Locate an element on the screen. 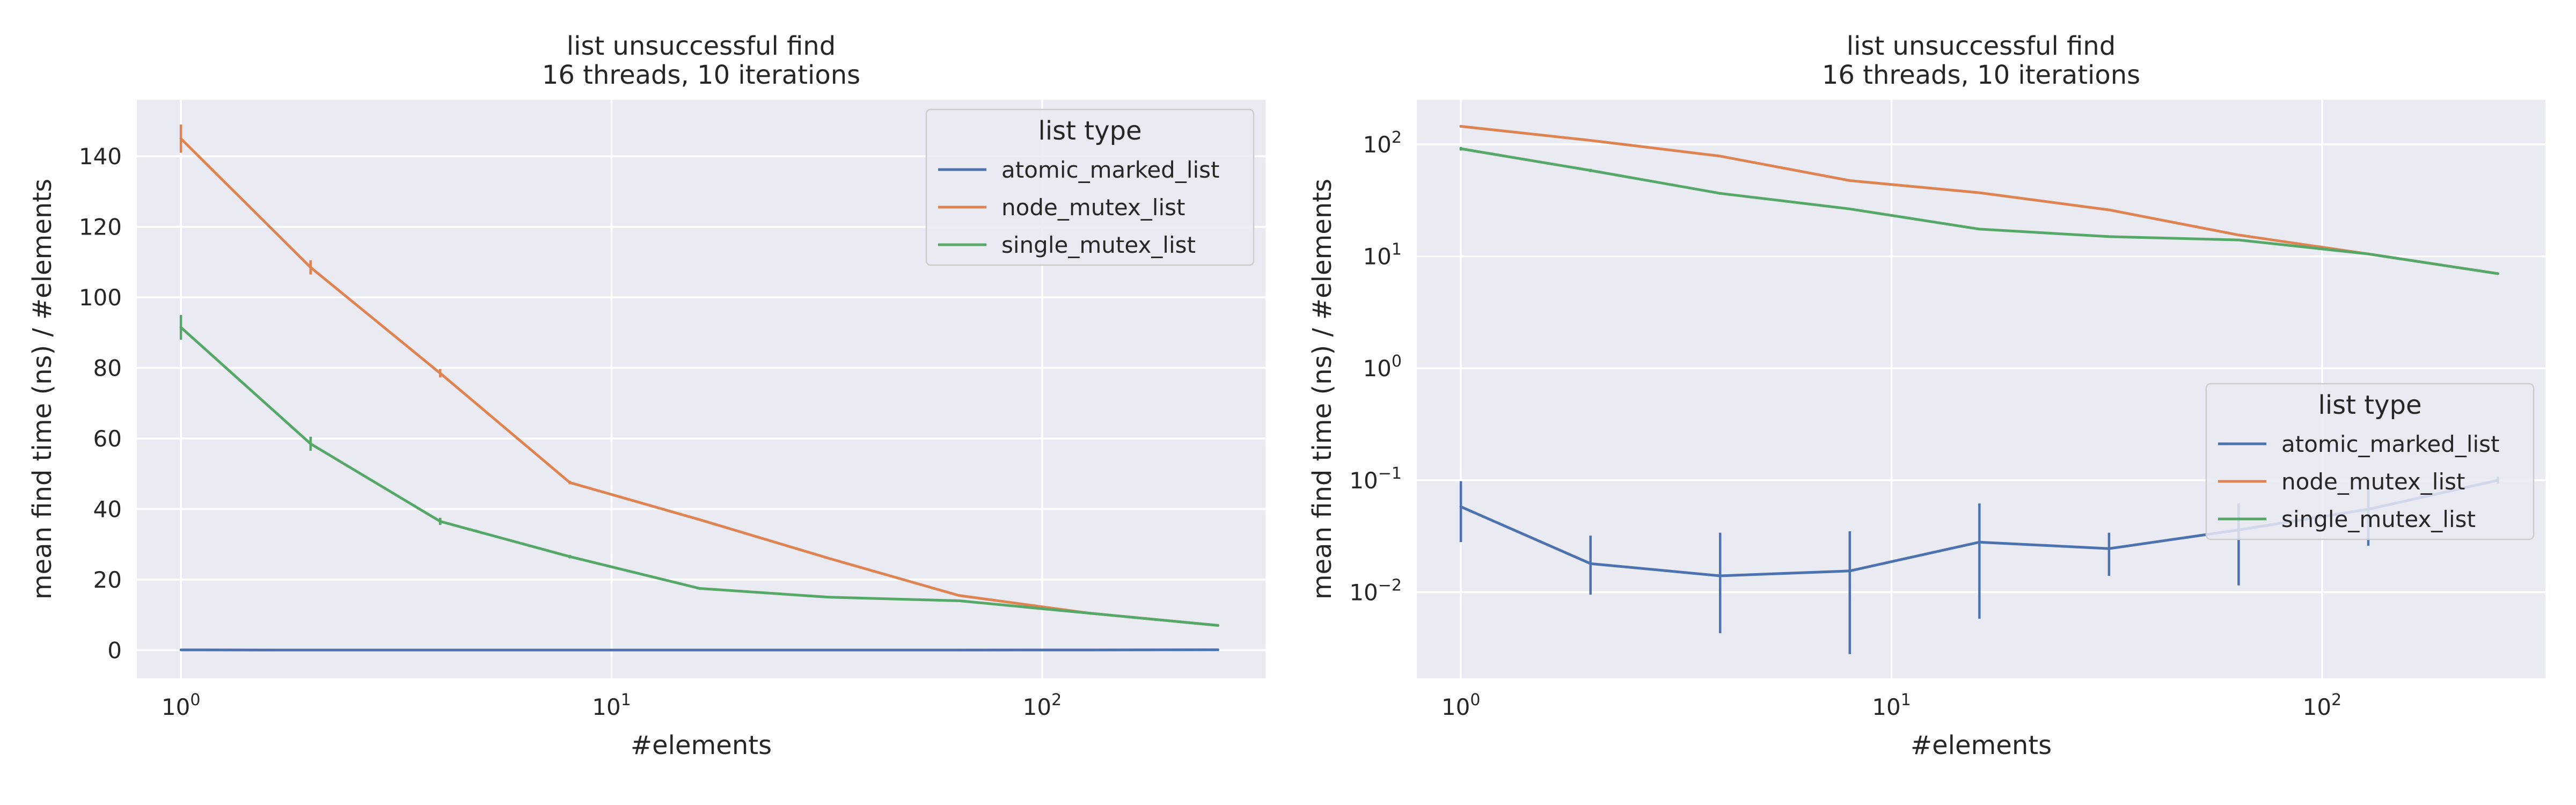 The width and height of the screenshot is (2576, 805). y-tick-label: 10−2 is located at coordinates (1375, 590).